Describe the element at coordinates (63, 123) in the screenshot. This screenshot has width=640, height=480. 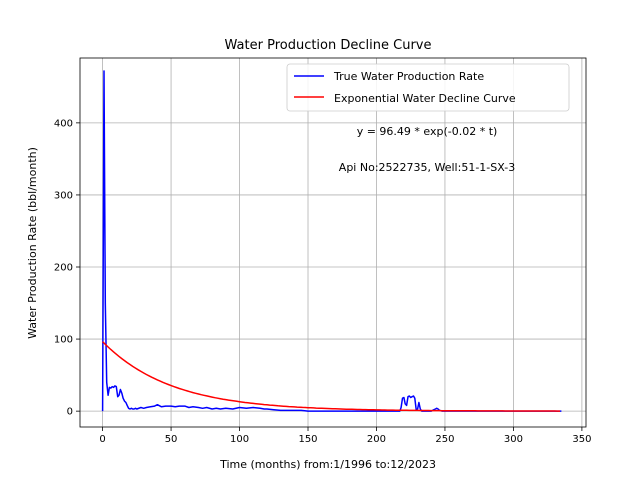
I see `y-tick-label: 400` at that location.